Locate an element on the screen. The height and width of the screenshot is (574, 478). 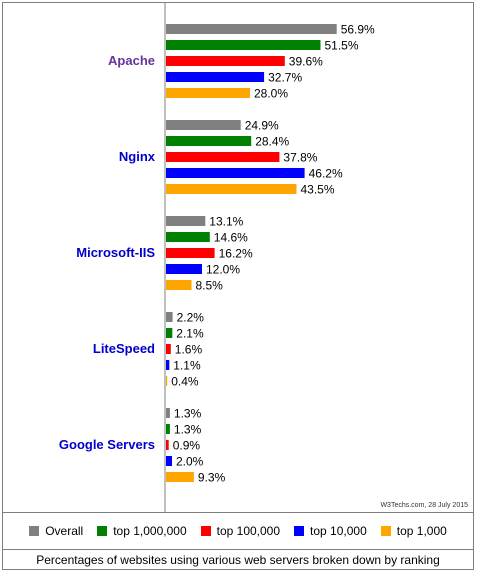
value-label-apache-top-10-000: 32.7% is located at coordinates (285, 78).